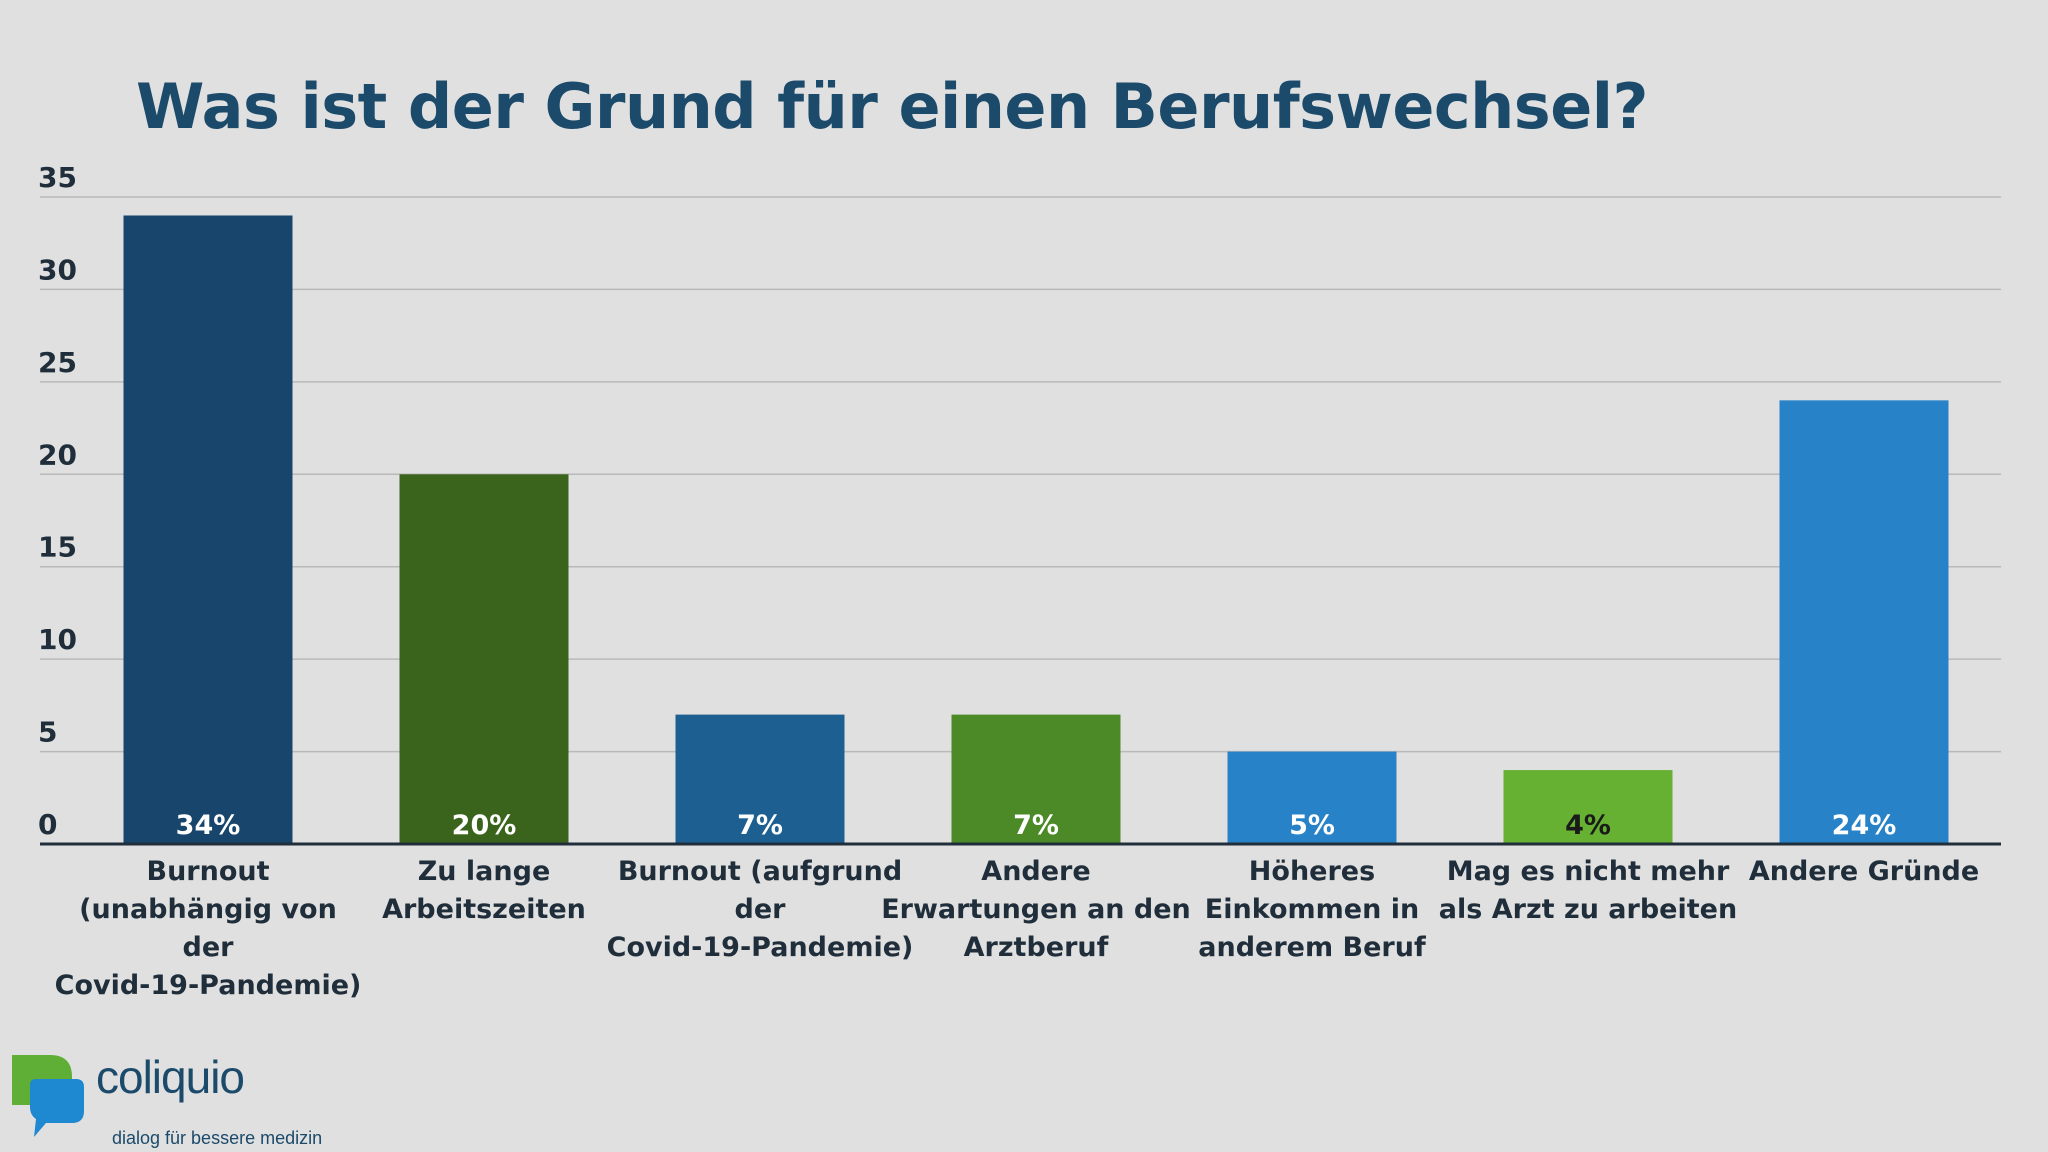  I want to click on y-tick-label: 25, so click(57, 362).